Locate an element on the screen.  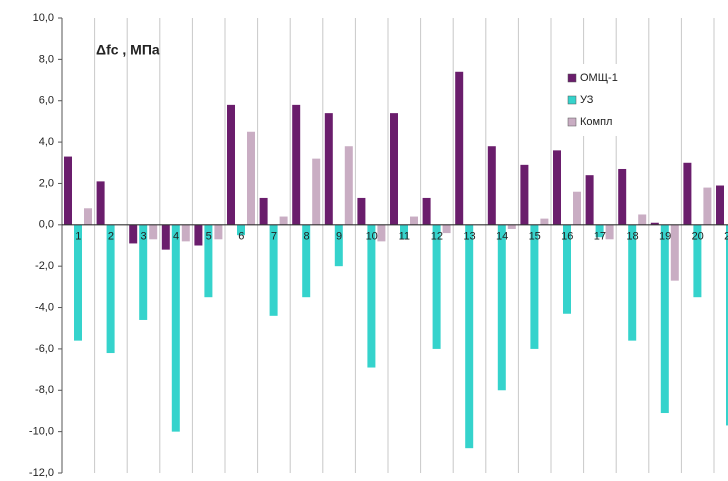
x-tick-label: 5 is located at coordinates (209, 237).